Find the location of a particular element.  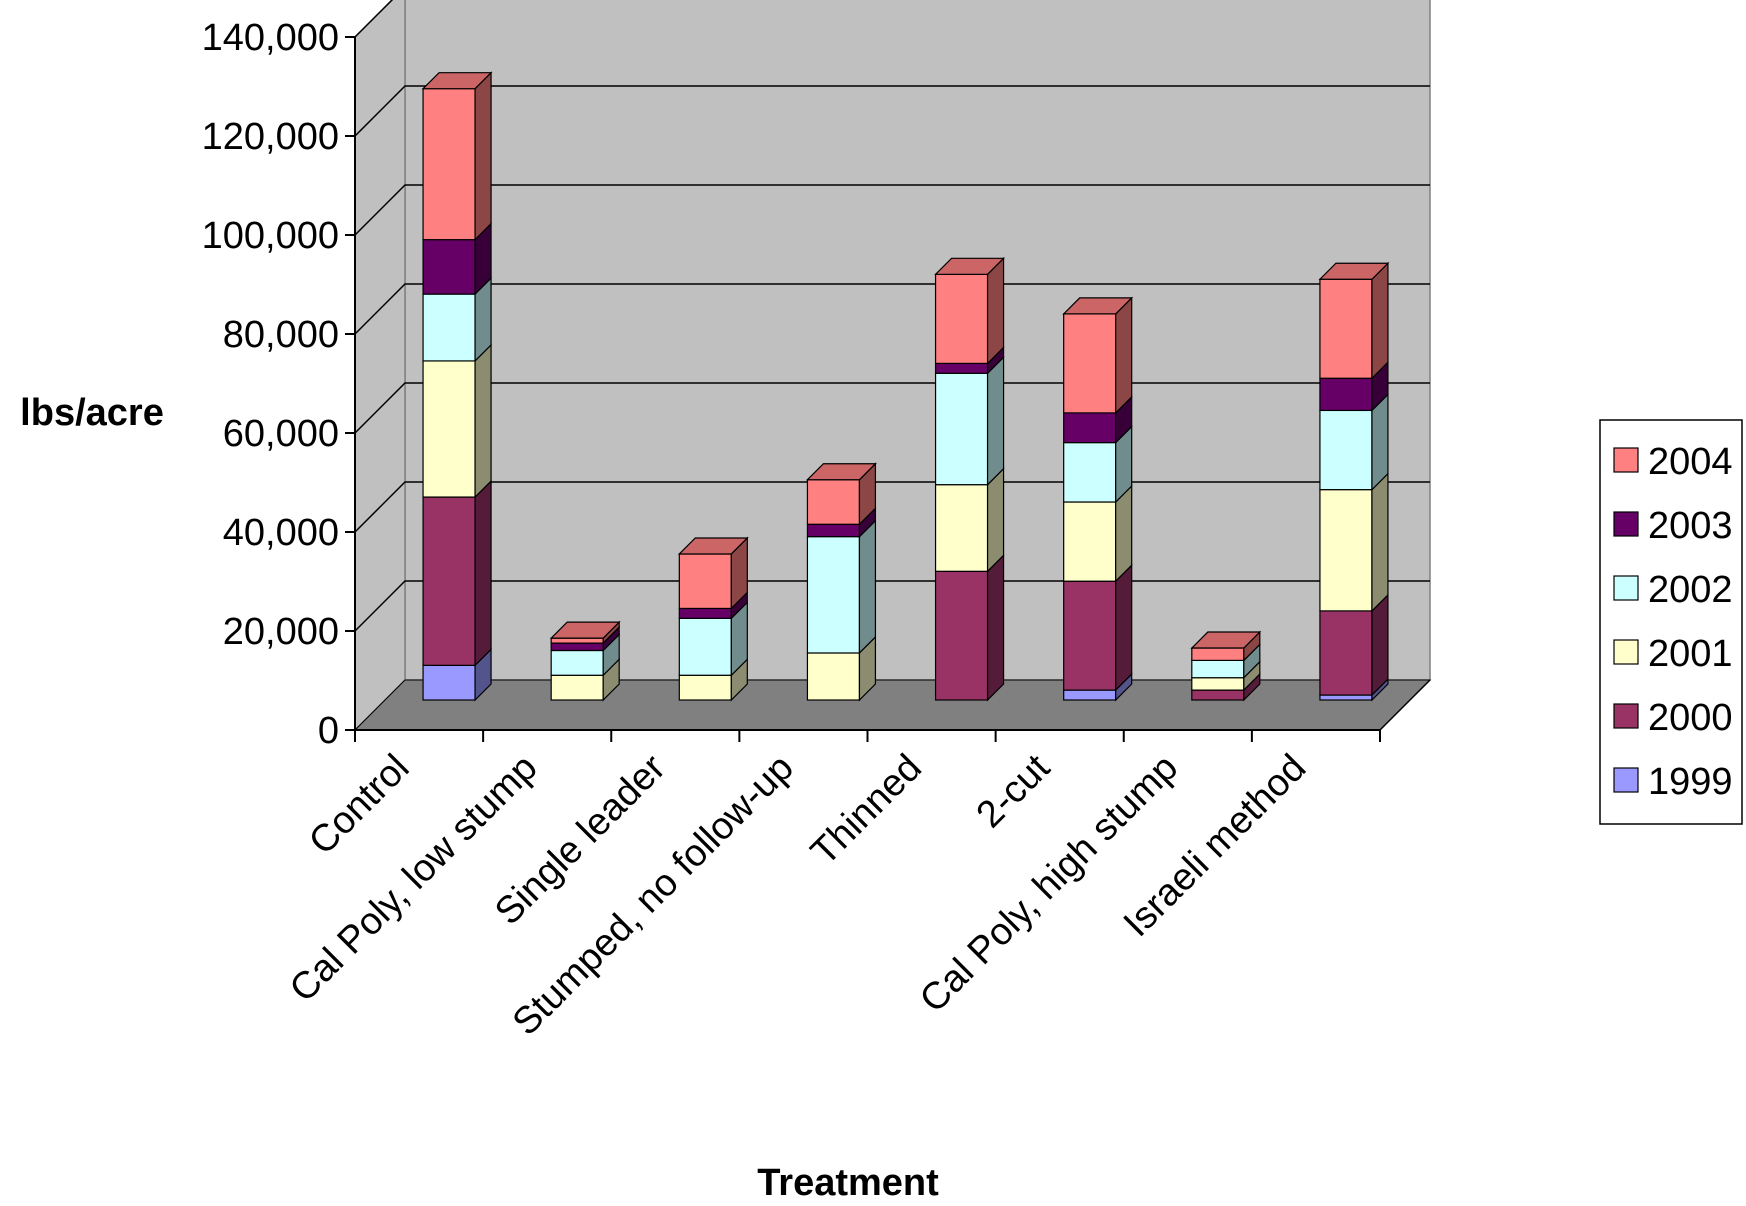

y-tick-label: 120,000 is located at coordinates (270, 137).